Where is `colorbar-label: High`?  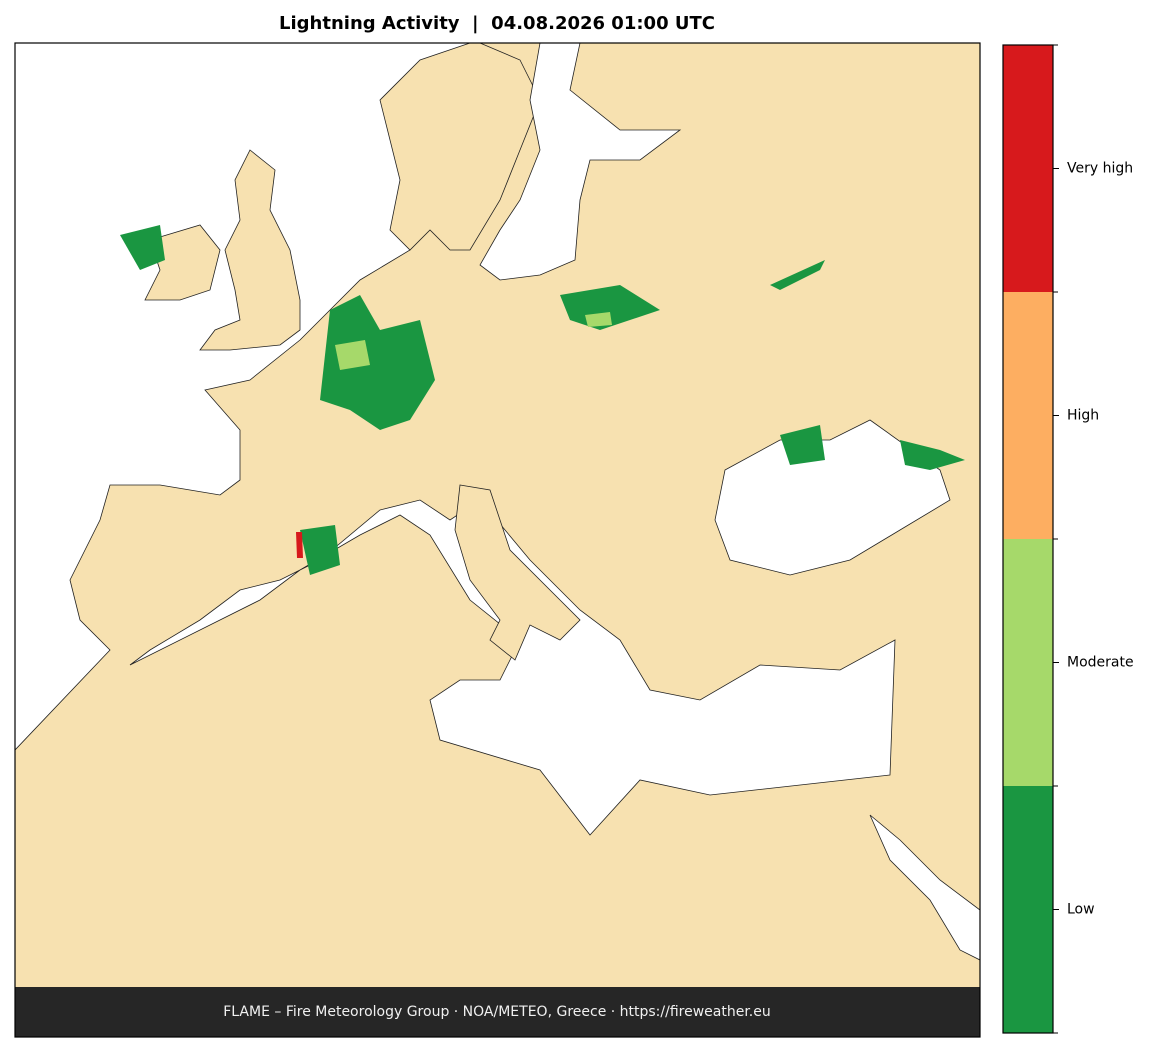 colorbar-label: High is located at coordinates (1083, 416).